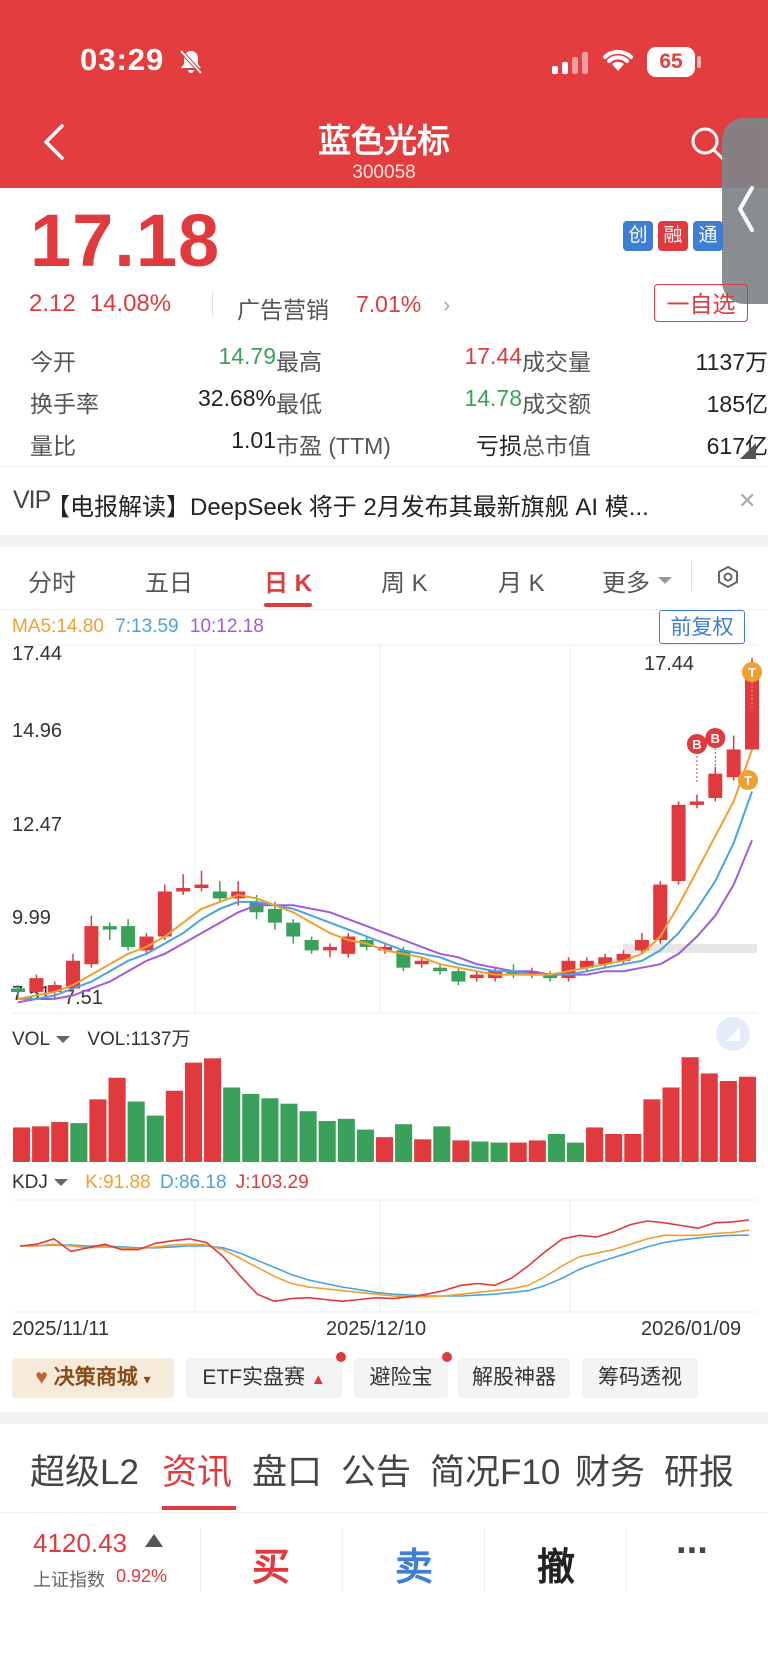 The height and width of the screenshot is (1670, 768). Describe the element at coordinates (93, 1378) in the screenshot. I see `chip-decision-mall: ♥ 决策商城 ▾` at that location.